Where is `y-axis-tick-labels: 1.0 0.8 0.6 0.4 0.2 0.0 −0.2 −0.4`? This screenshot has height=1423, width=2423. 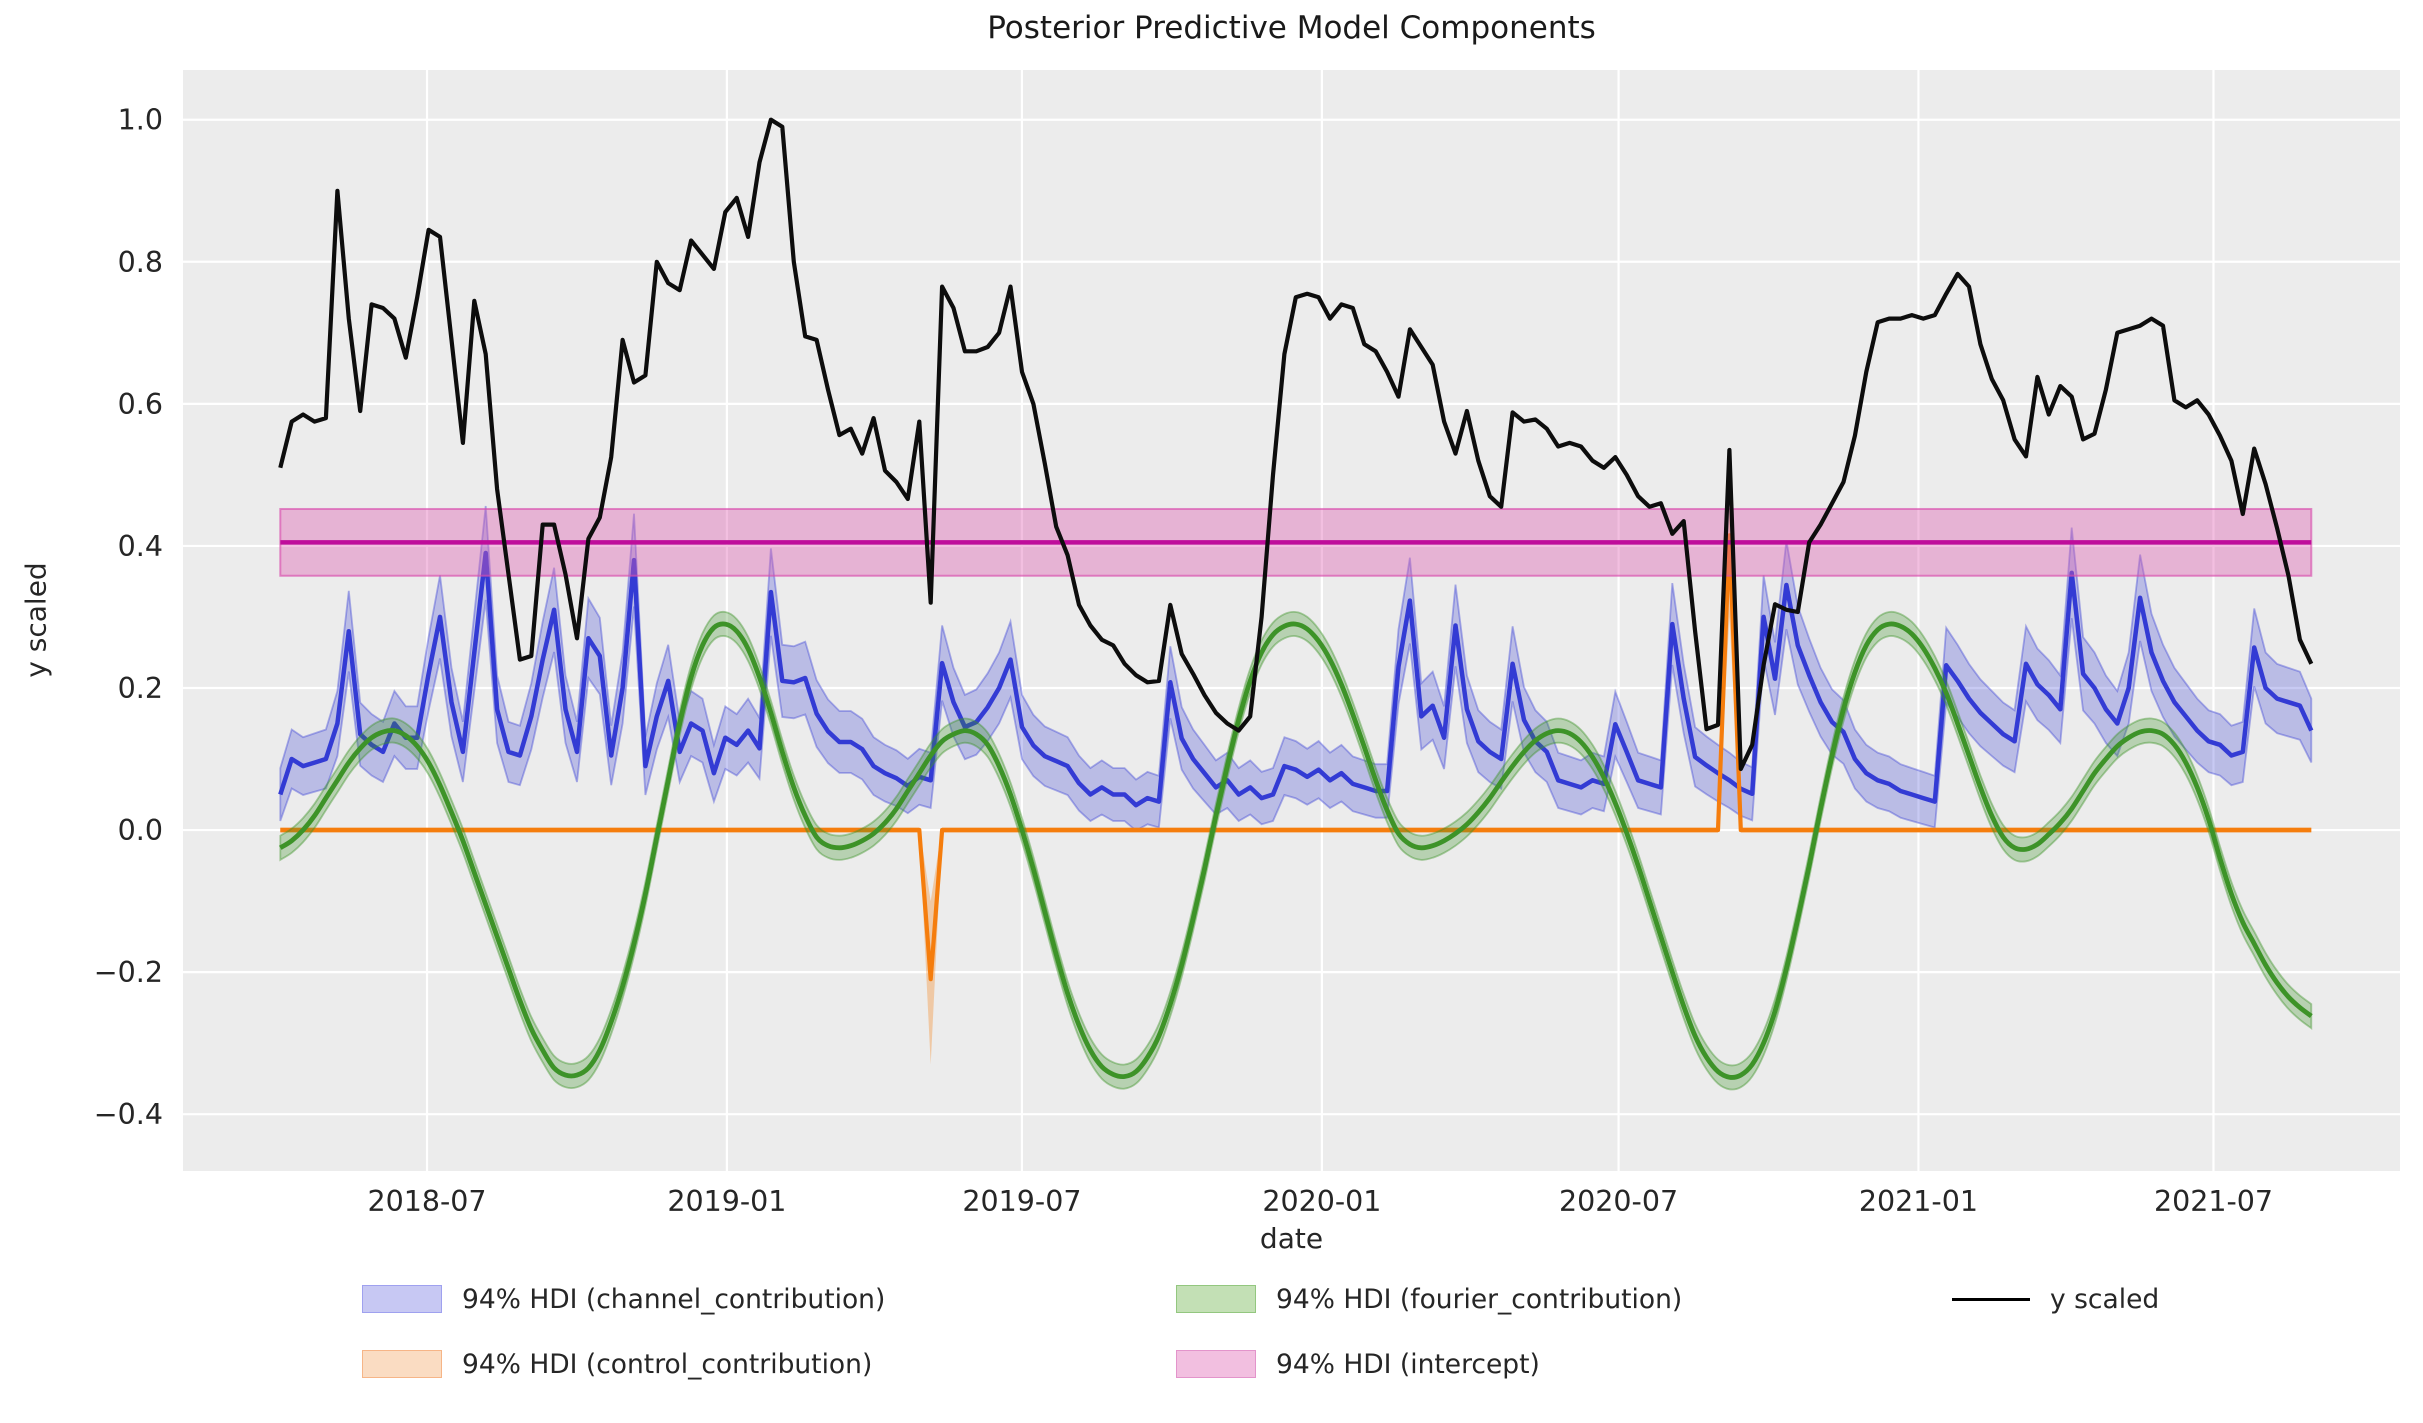
y-axis-tick-labels: 1.0 0.8 0.6 0.4 0.2 0.0 −0.2 −0.4 is located at coordinates (128, 617).